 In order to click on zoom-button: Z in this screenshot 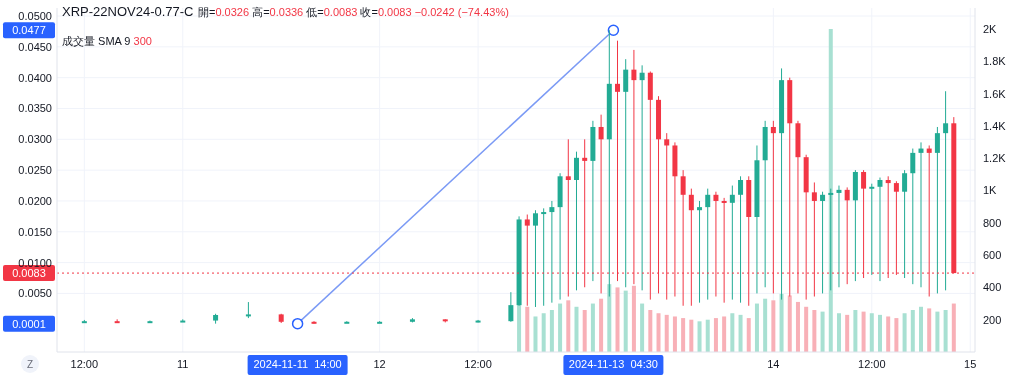, I will do `click(30, 364)`.